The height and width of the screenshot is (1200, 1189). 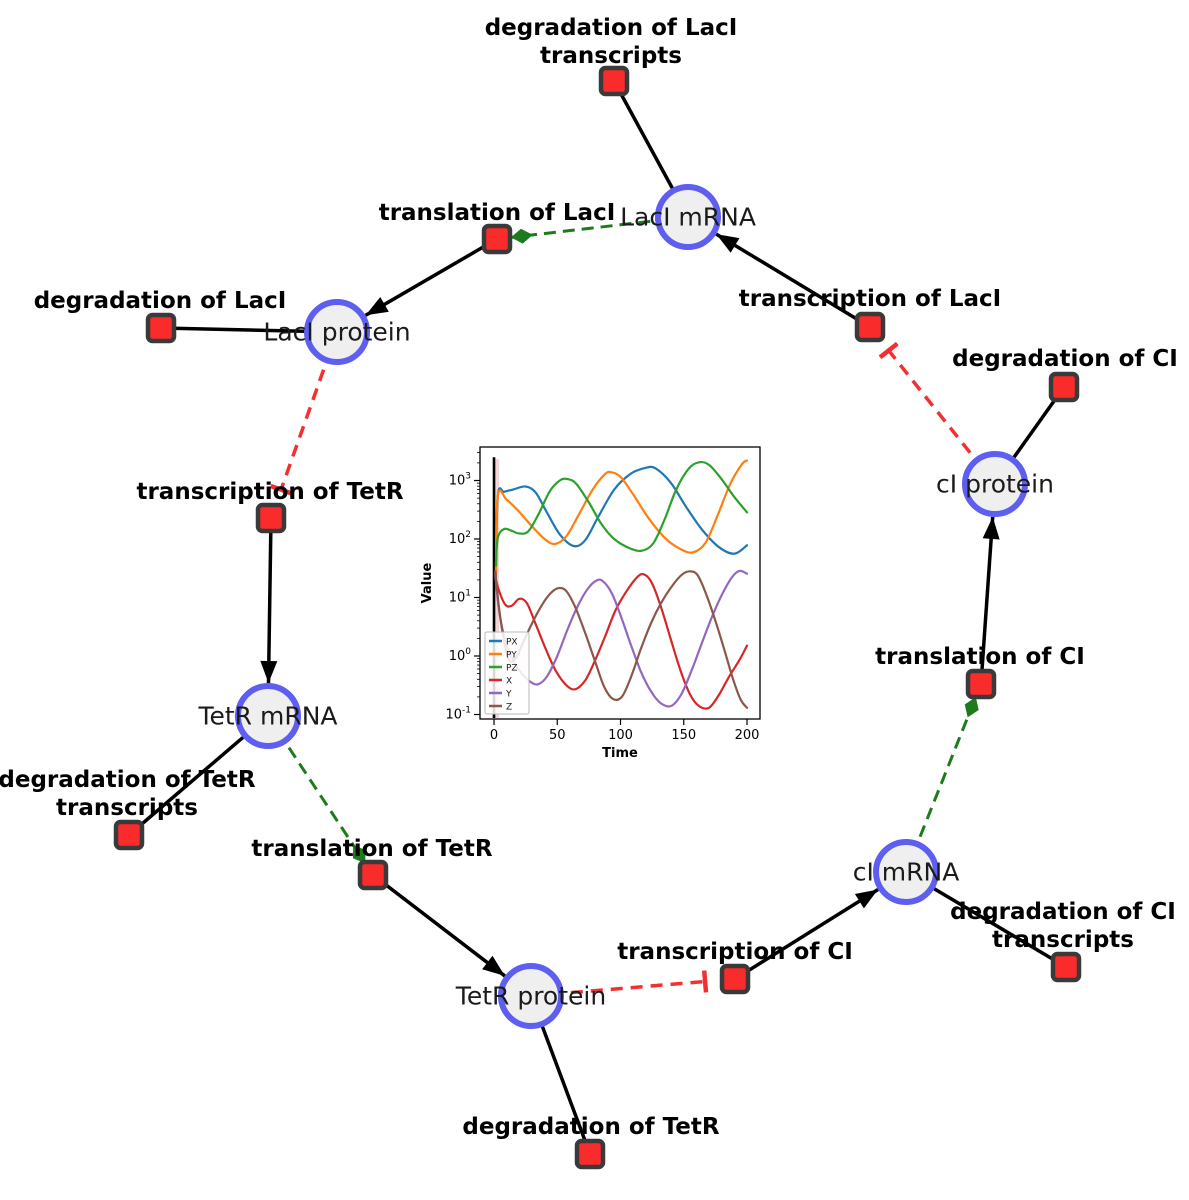 What do you see at coordinates (735, 952) in the screenshot?
I see `reaction-label-transcription-ci: transcription of CI` at bounding box center [735, 952].